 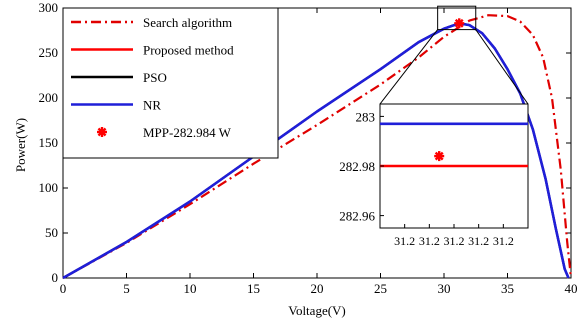 I want to click on legend-label-pso: PSO, so click(x=155, y=77).